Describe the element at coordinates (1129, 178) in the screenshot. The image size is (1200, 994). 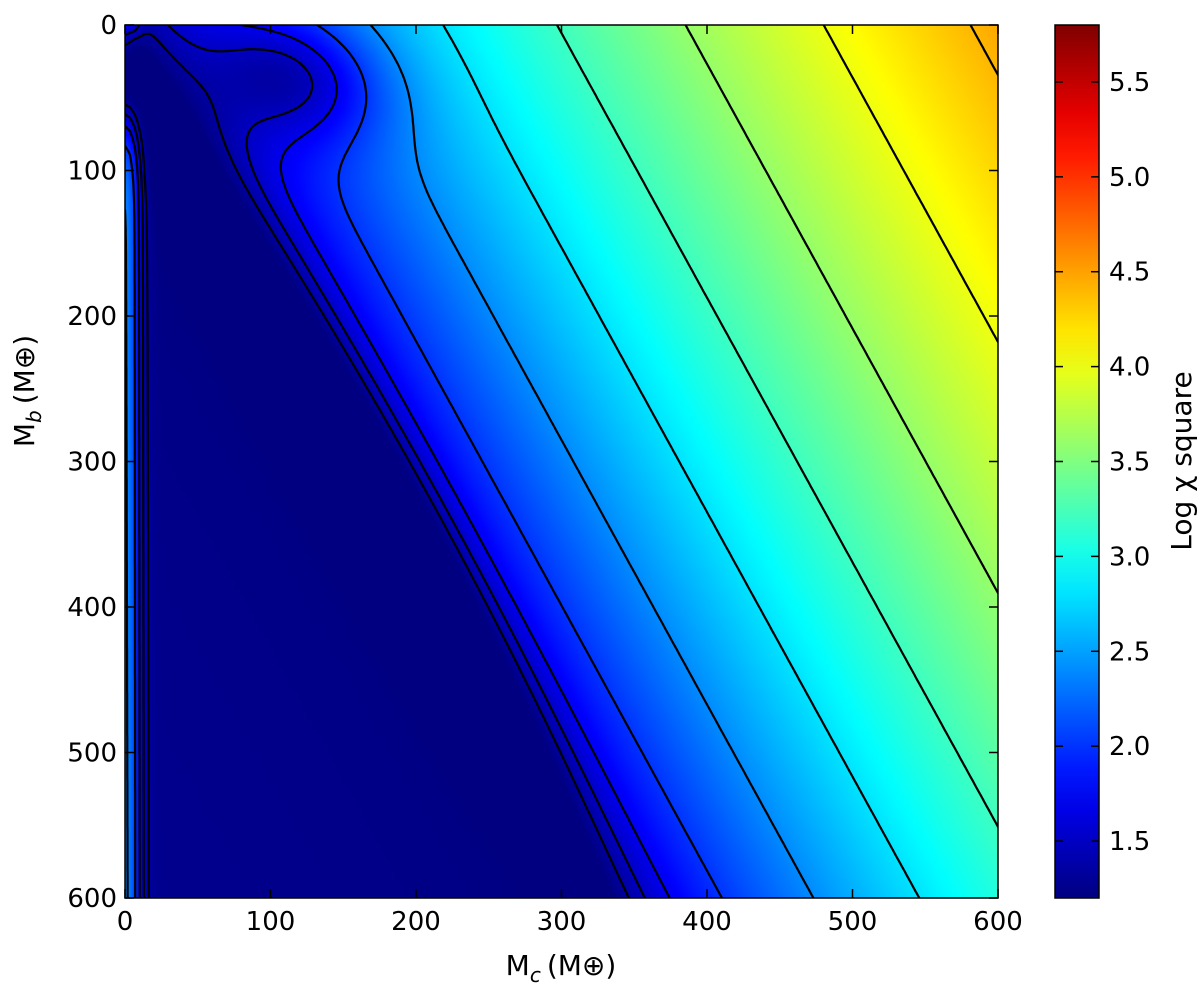
I see `colorbar-tick-label: 5.0` at that location.